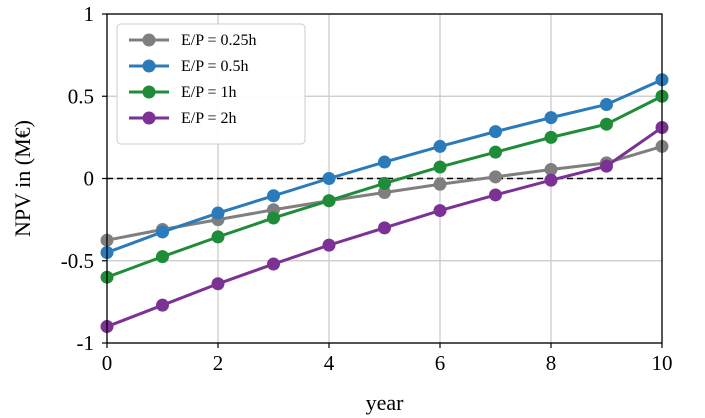 The height and width of the screenshot is (418, 705). I want to click on y-axis-label: NPV in (M€), so click(22, 178).